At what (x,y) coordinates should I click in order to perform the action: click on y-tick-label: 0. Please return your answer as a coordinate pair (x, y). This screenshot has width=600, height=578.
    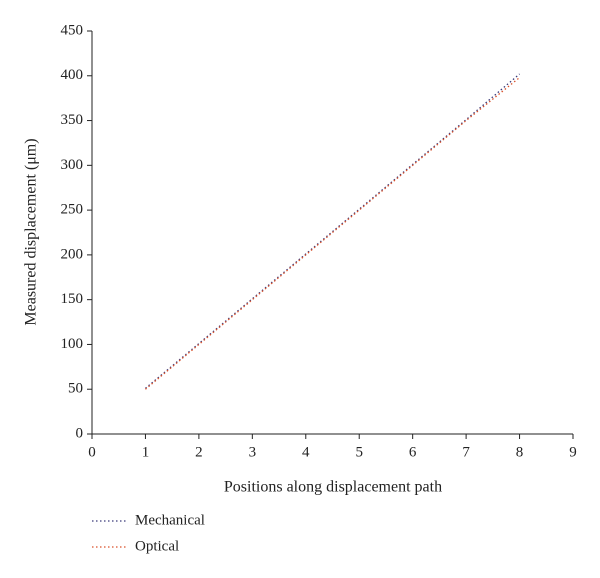
    Looking at the image, I should click on (80, 433).